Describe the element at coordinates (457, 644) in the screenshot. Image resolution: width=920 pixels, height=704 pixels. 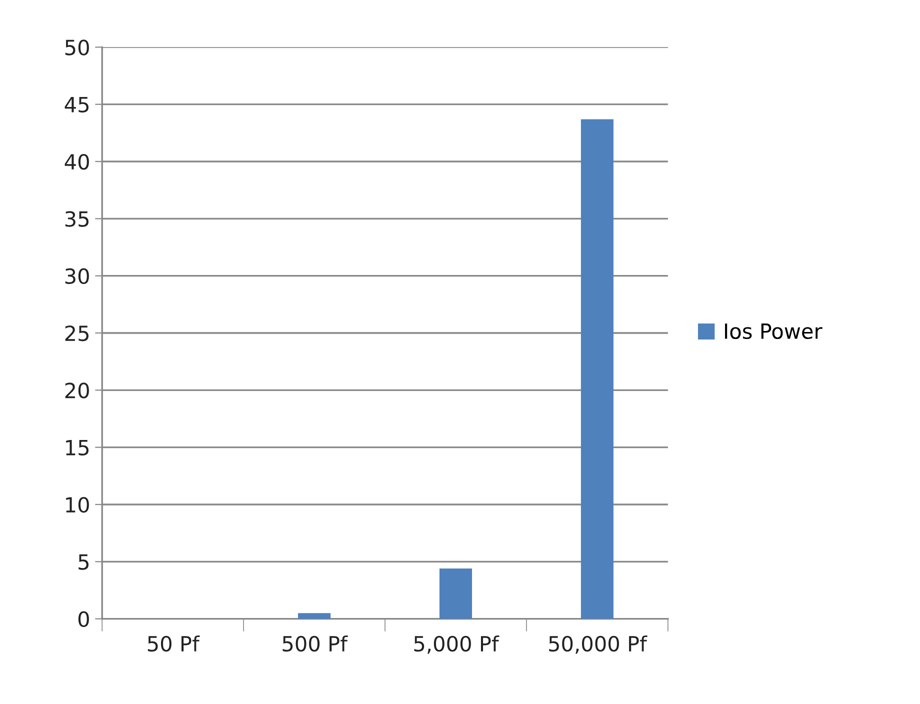
I see `x-tick-label: 5,000 Pf` at that location.